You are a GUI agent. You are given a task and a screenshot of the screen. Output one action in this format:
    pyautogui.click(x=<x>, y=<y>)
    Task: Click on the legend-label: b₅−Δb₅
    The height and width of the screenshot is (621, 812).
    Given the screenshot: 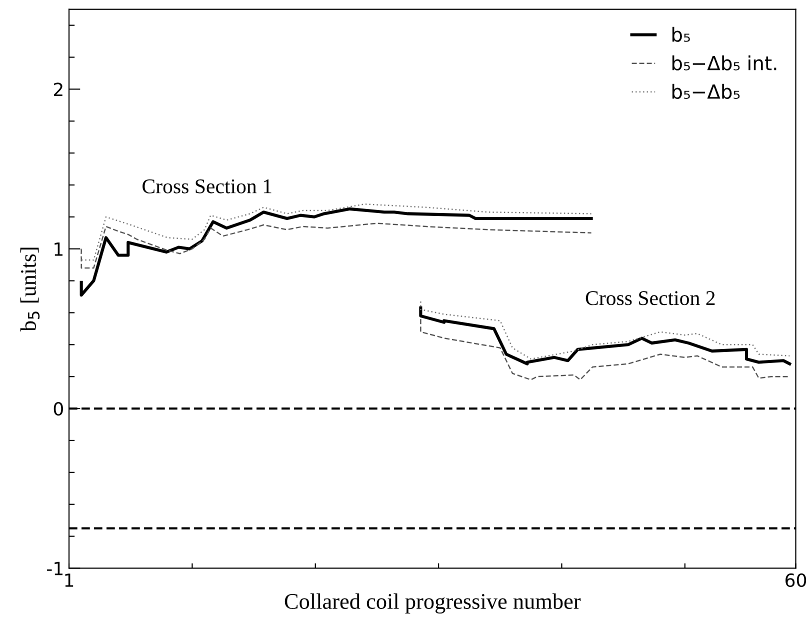 What is the action you would take?
    pyautogui.click(x=706, y=91)
    